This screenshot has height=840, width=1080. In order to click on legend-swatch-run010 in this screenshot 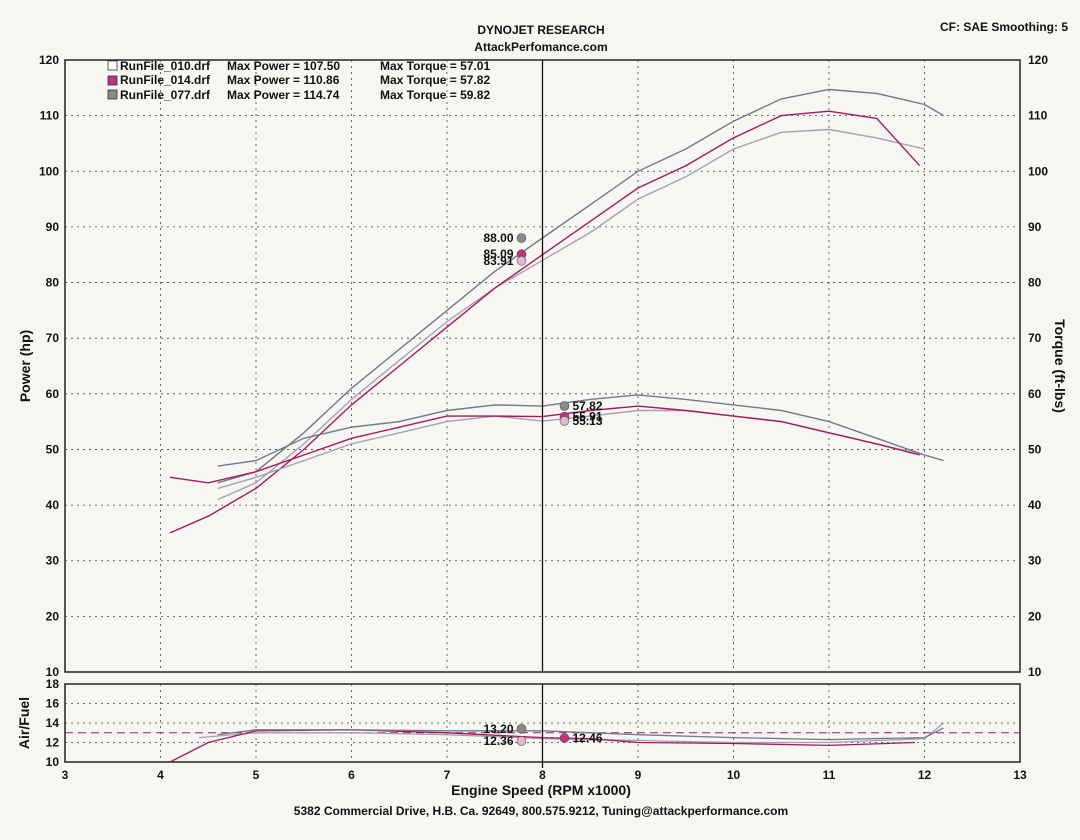, I will do `click(112, 65)`.